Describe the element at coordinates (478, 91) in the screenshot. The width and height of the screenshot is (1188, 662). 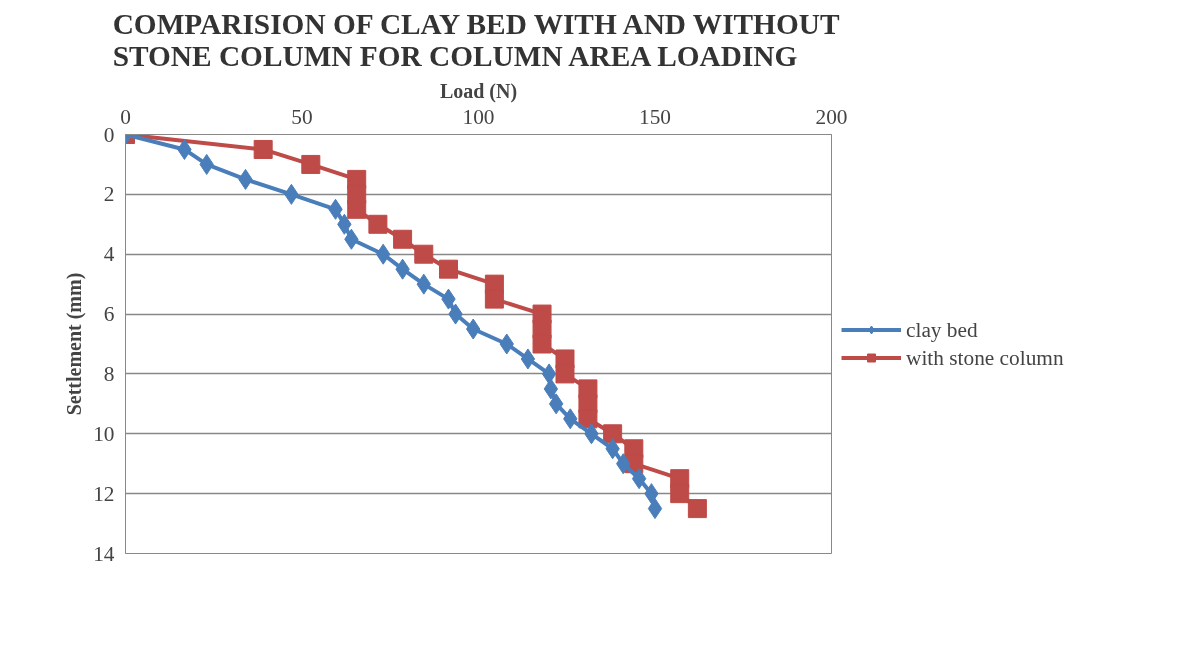
I see `x-axis-title: Load (N)` at that location.